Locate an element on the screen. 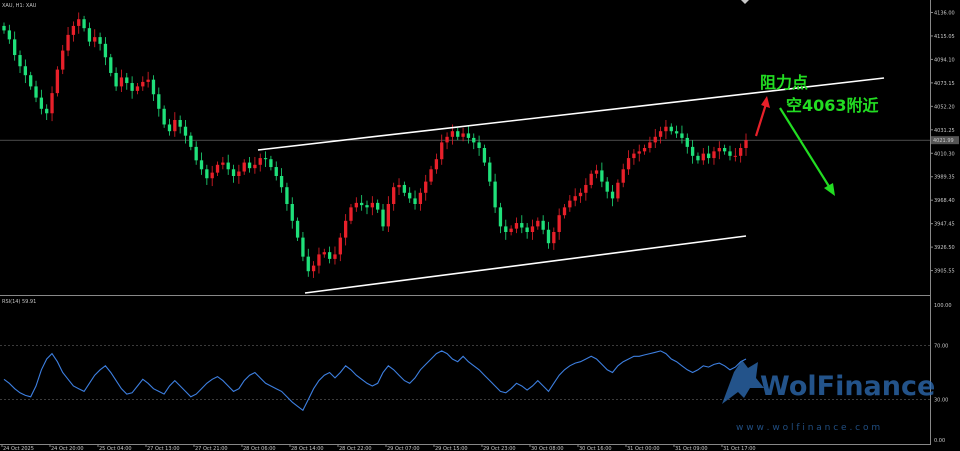 The width and height of the screenshot is (960, 451). current-price-box is located at coordinates (945, 140).